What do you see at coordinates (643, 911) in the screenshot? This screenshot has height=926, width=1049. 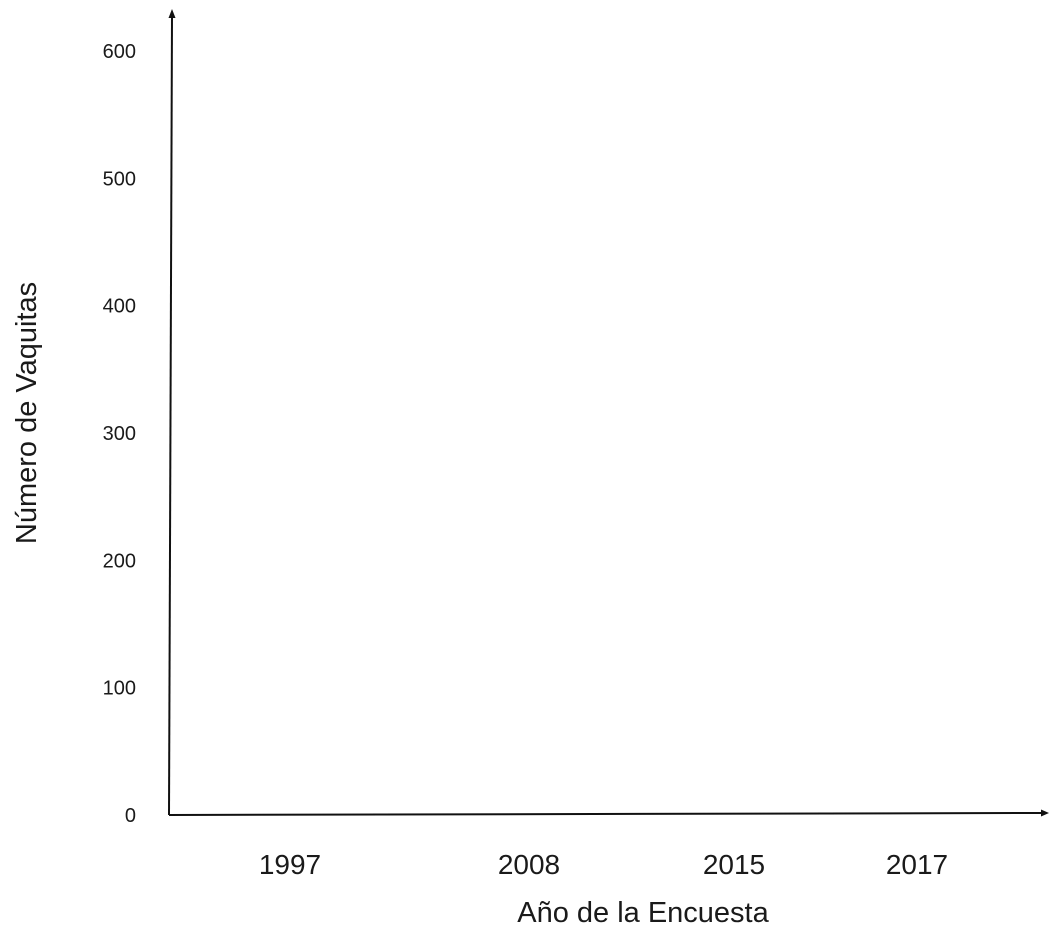 I see `x-axis-label: Año de la Encuesta` at bounding box center [643, 911].